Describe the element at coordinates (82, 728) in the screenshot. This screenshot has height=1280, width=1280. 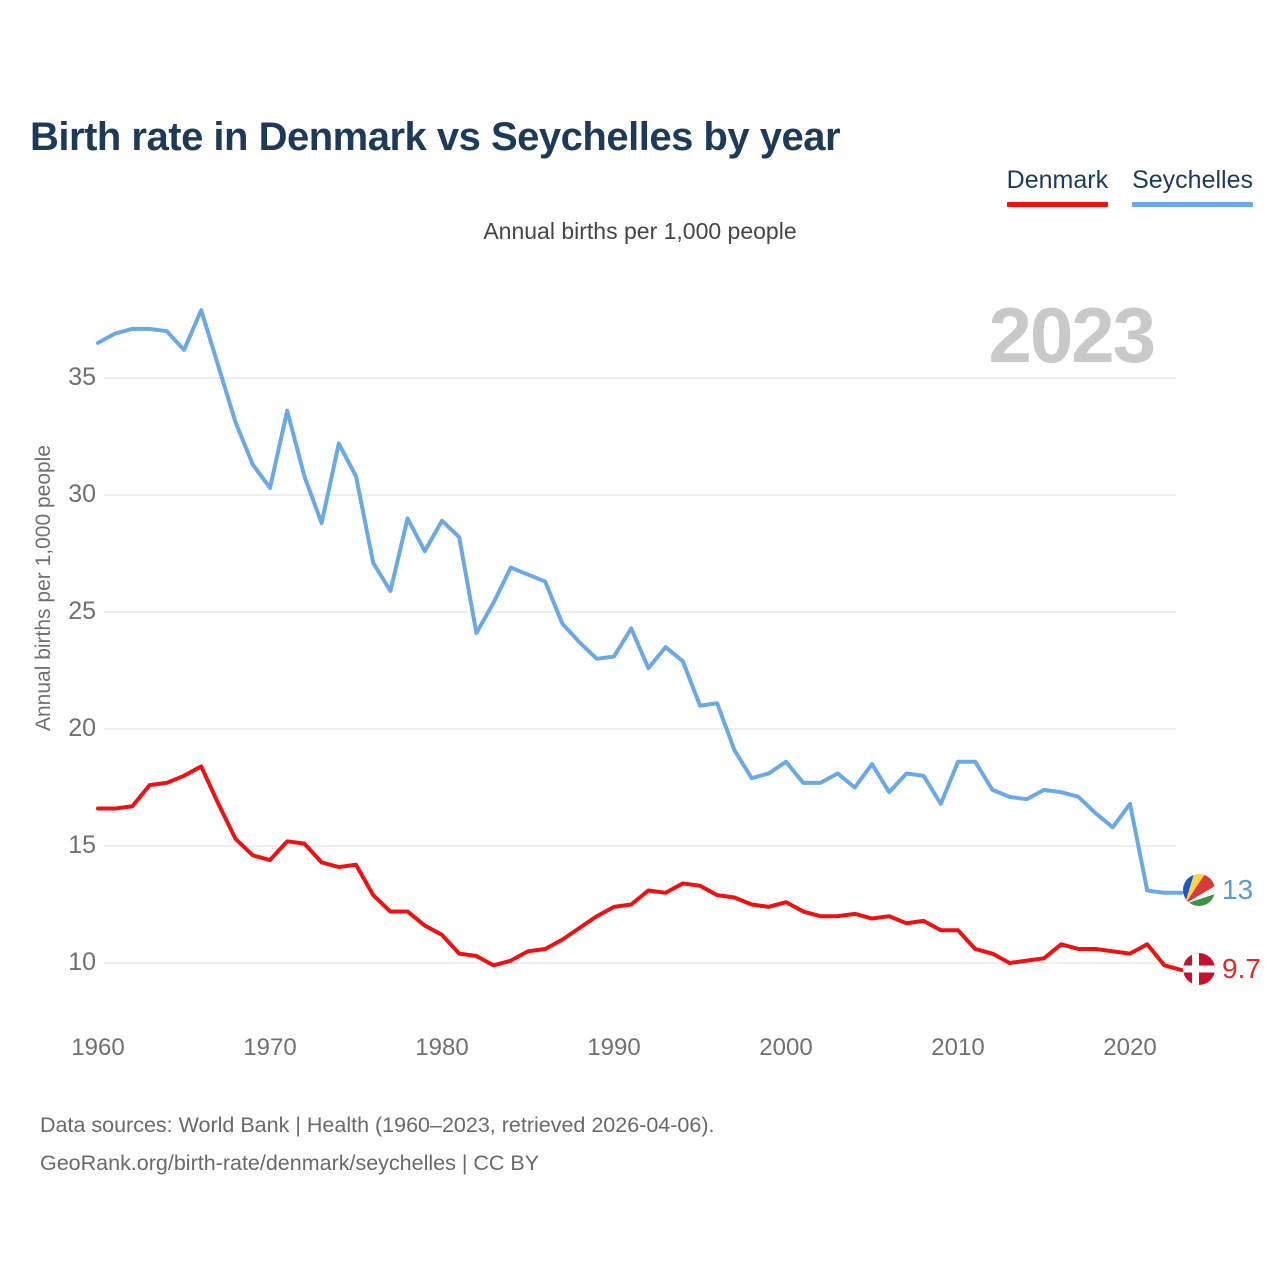
I see `y-tick-label-20: 20` at that location.